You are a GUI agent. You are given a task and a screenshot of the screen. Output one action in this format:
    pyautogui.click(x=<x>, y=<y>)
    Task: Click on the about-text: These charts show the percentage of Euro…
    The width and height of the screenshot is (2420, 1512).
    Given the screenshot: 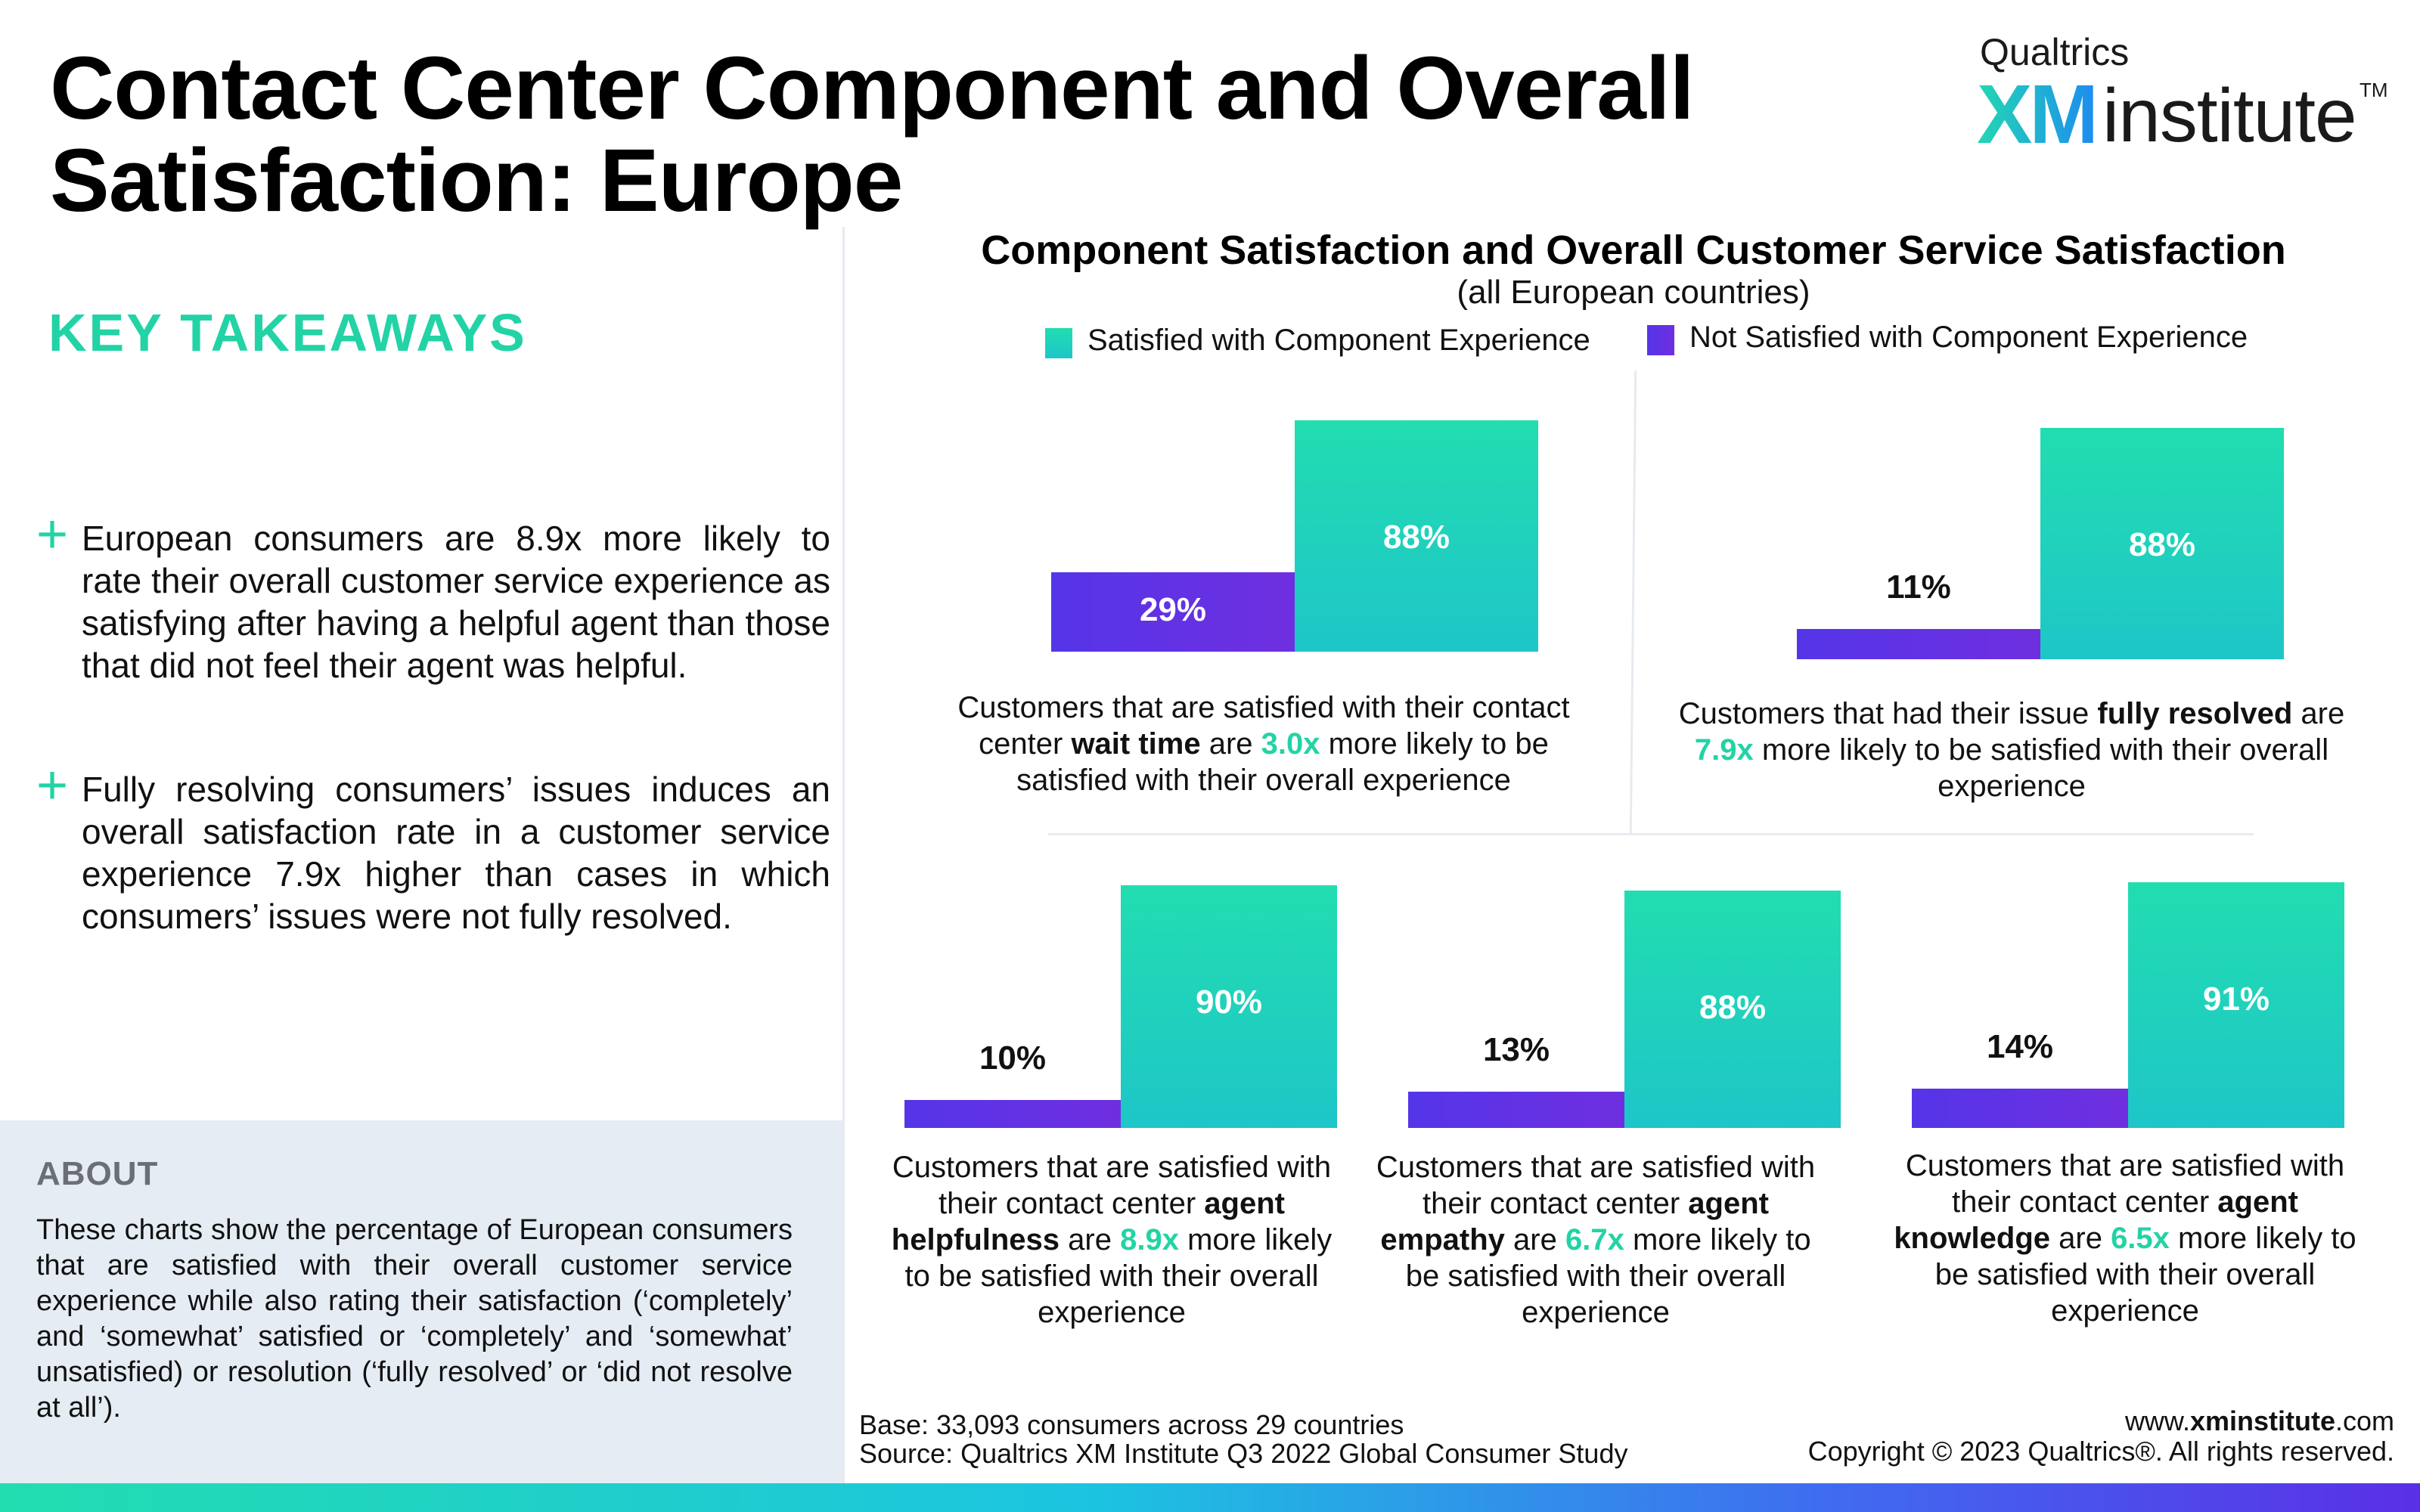 What is the action you would take?
    pyautogui.click(x=414, y=1319)
    